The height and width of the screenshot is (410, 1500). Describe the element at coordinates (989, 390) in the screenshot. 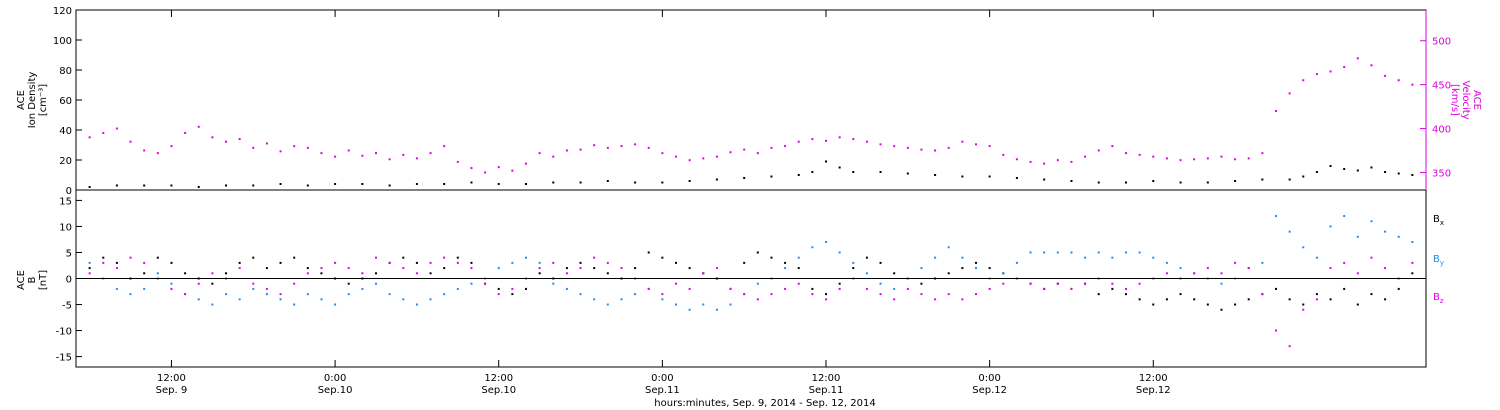

I see `x-tick-date-5: Sep.12` at that location.